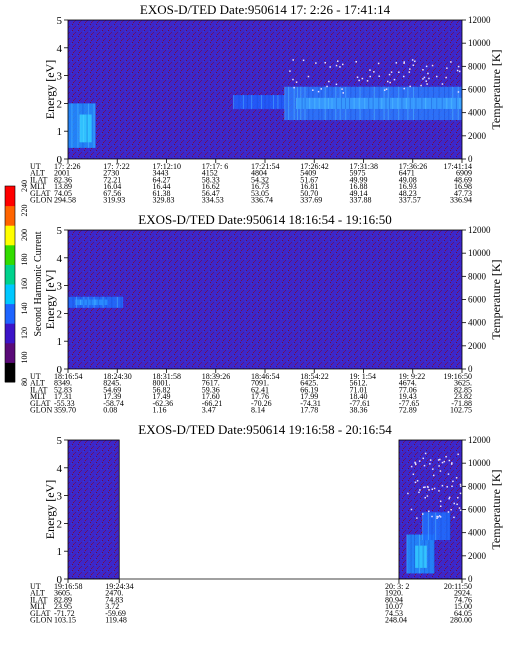 This screenshot has height=649, width=505. What do you see at coordinates (63, 593) in the screenshot?
I see `ephemeris-value-alt: 3605.` at bounding box center [63, 593].